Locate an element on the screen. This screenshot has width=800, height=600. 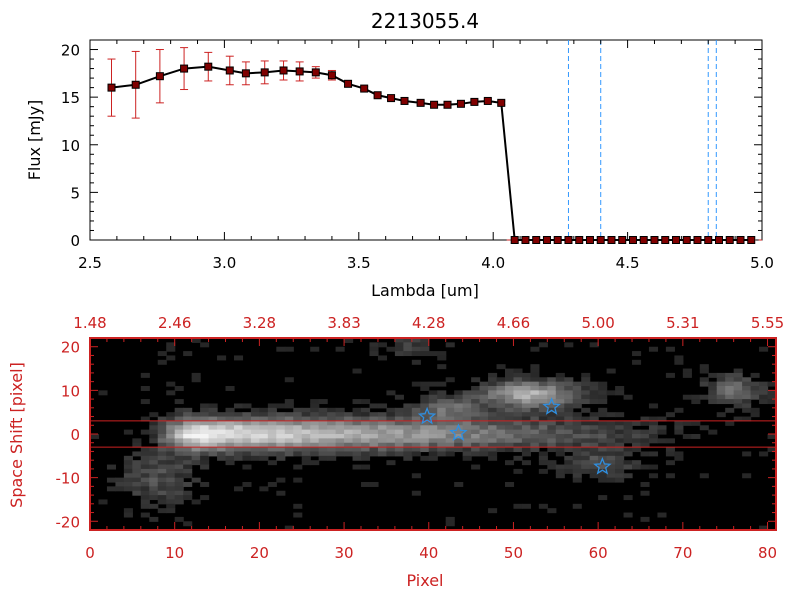
pixel-tick-label: 40 is located at coordinates (428, 553).